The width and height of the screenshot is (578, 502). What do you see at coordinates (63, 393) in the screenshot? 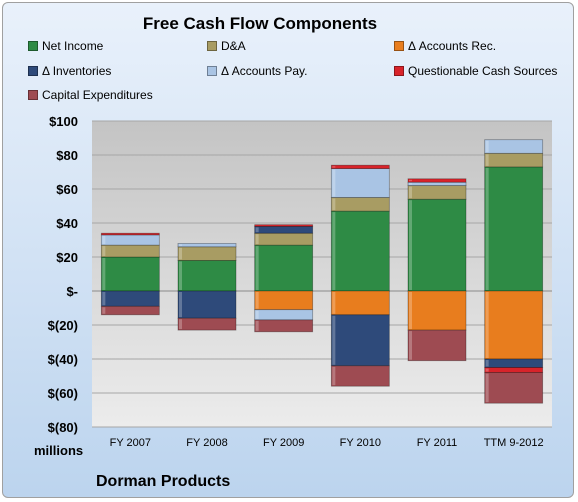
I see `y-tick-label: $(60)` at bounding box center [63, 393].